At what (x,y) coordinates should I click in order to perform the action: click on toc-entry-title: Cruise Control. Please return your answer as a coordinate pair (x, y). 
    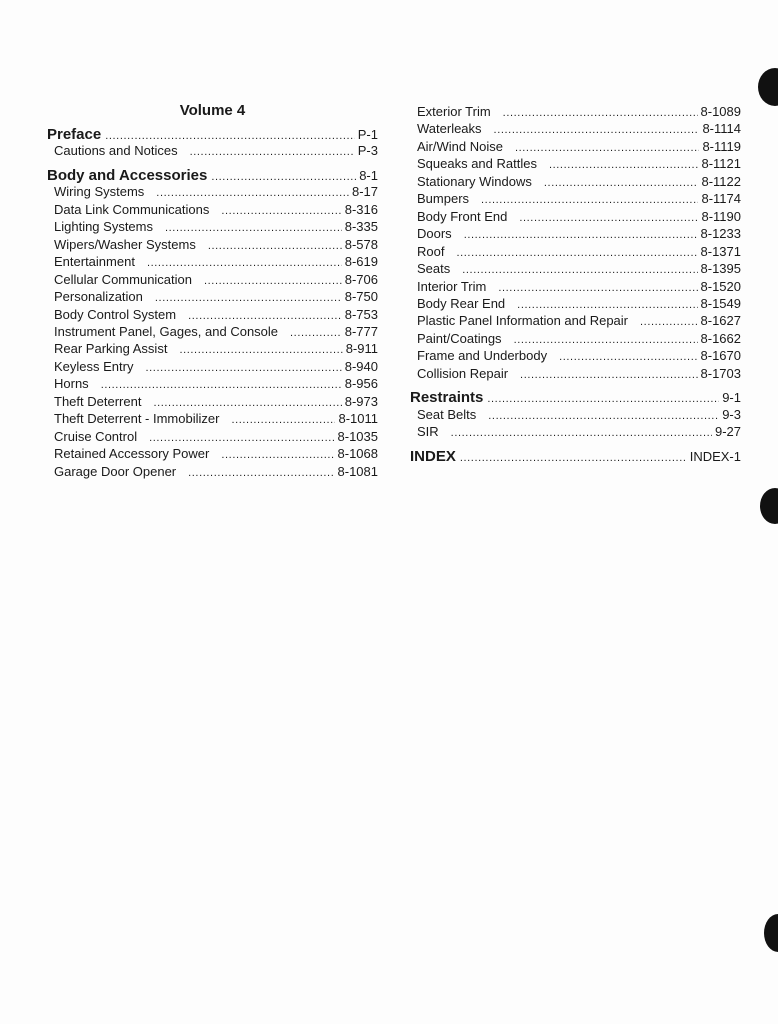
    Looking at the image, I should click on (96, 436).